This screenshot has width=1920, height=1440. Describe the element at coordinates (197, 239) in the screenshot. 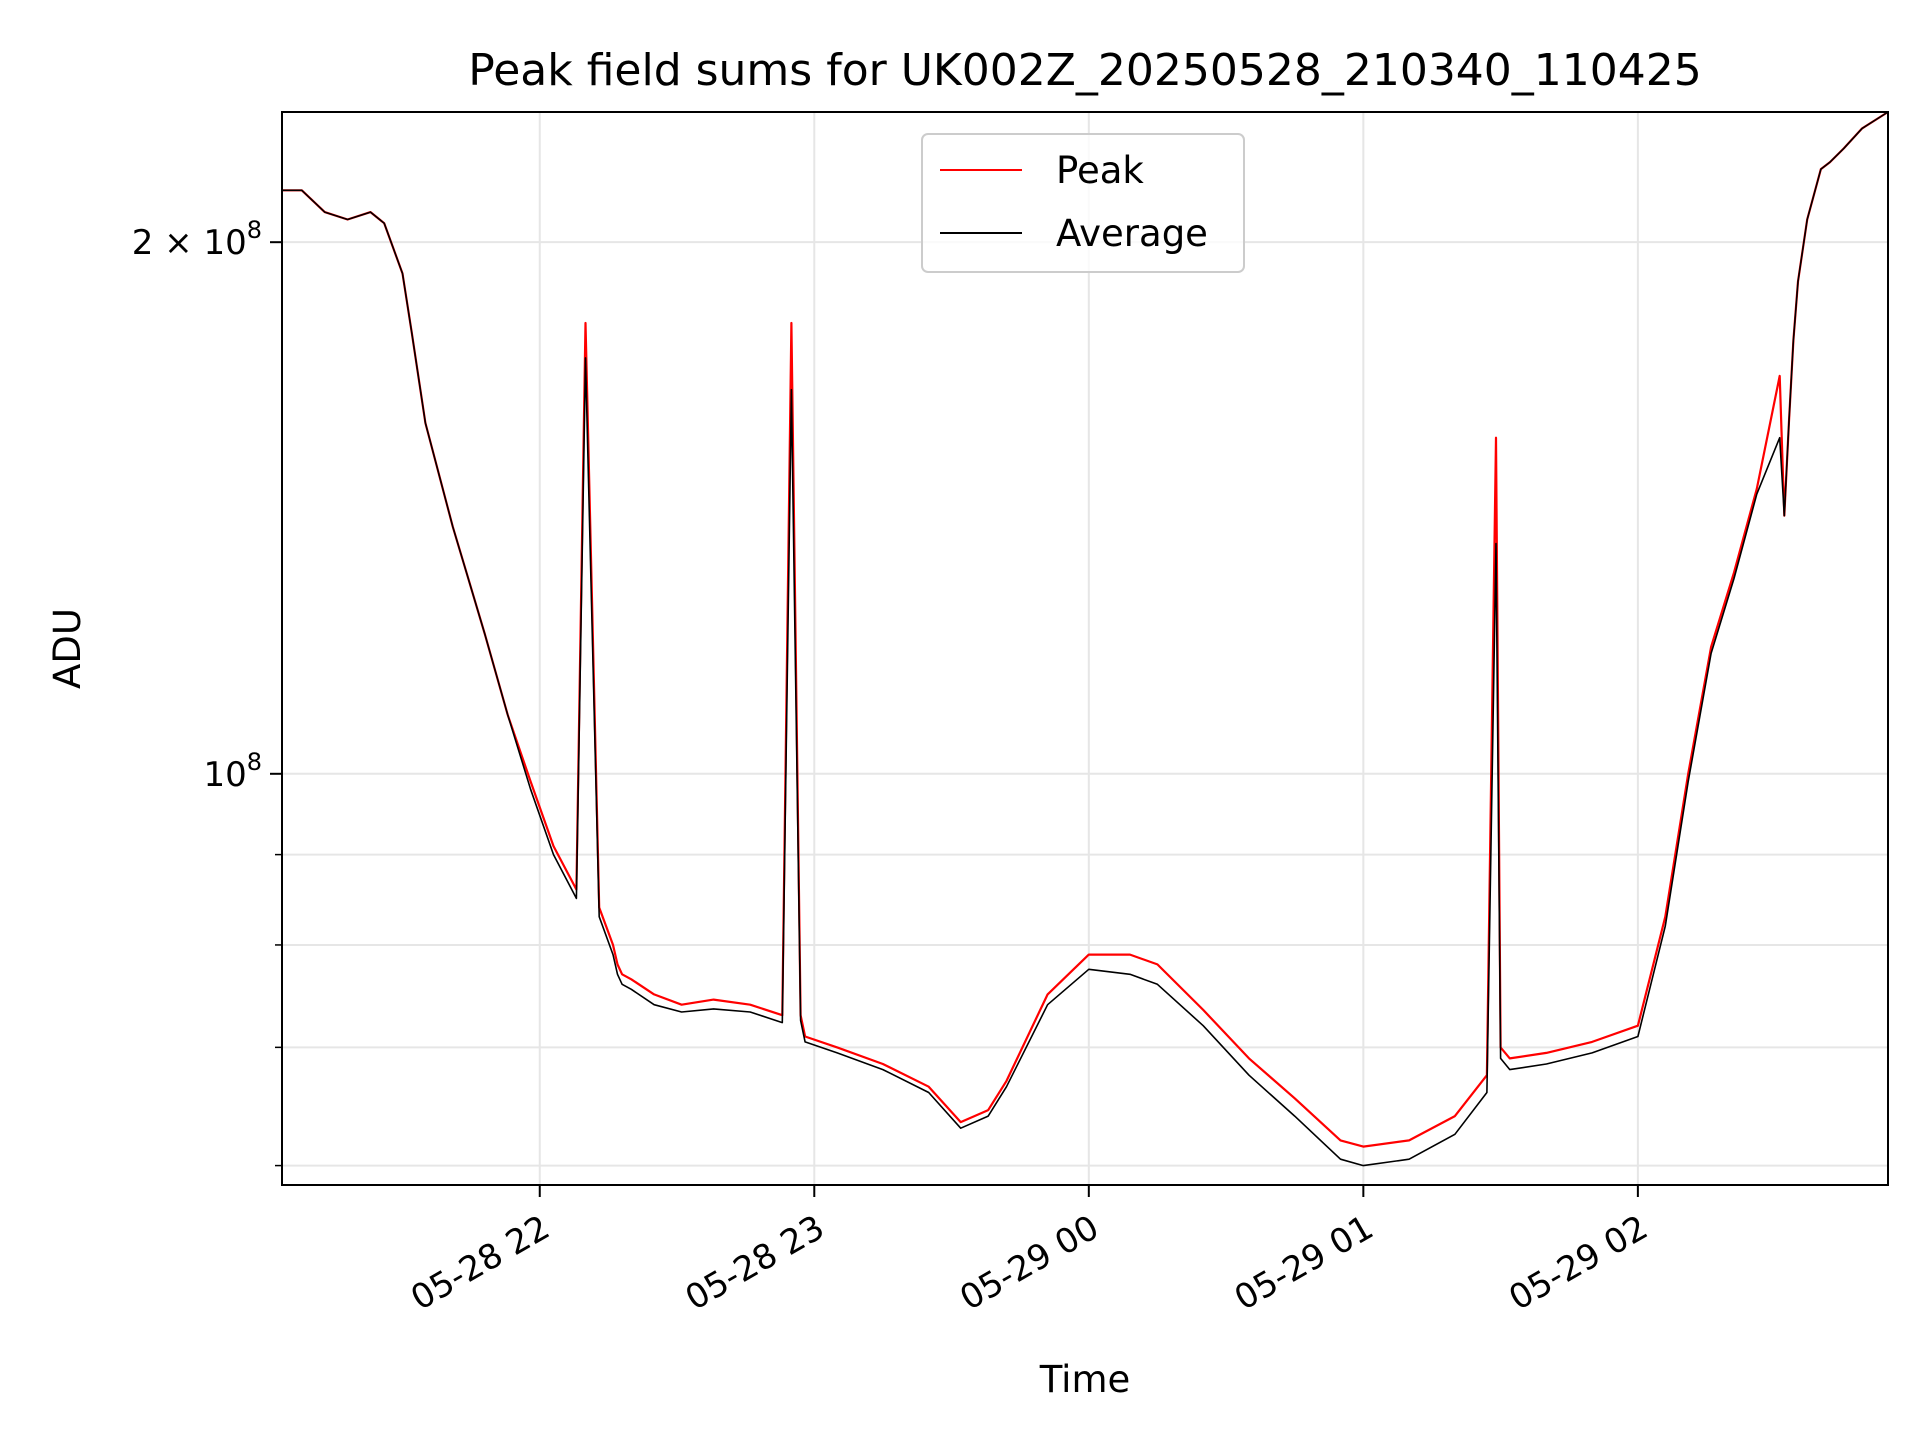

I see `y-tick-label: 2 × 108` at that location.